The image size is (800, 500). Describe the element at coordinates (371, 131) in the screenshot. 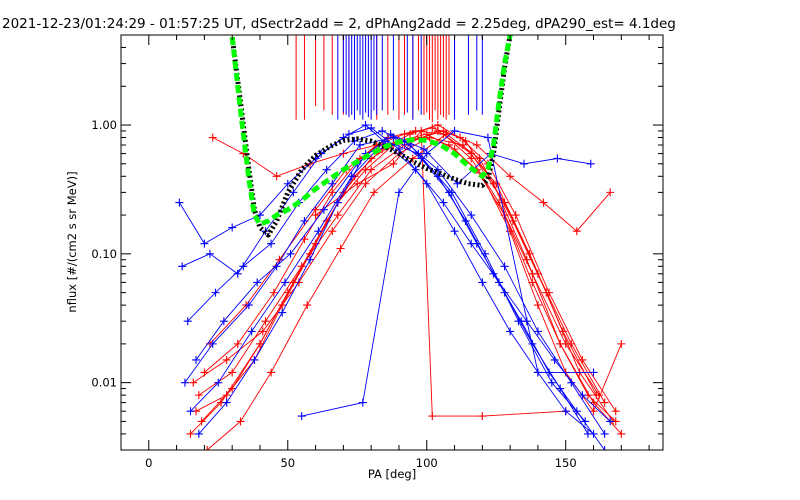

I see `fit-curve-green` at that location.